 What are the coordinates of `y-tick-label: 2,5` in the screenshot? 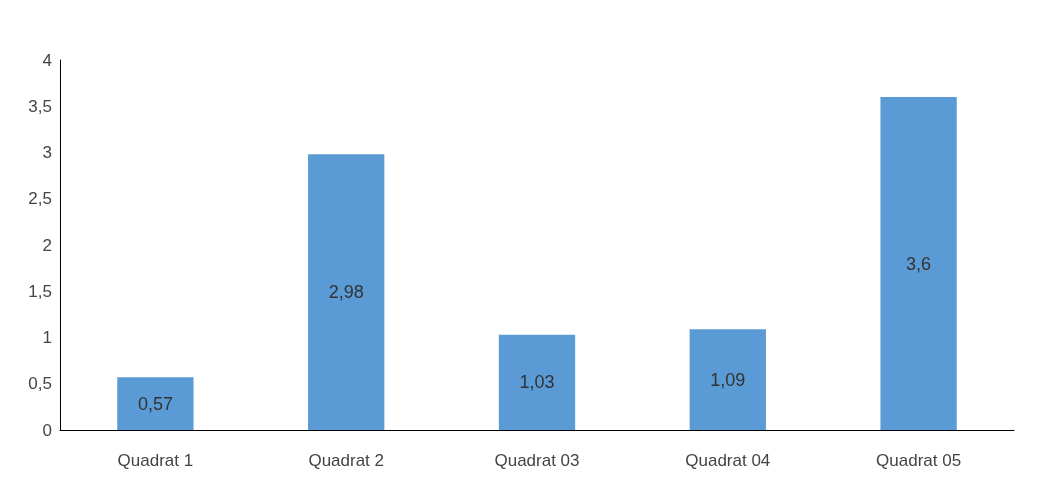 It's located at (40, 199).